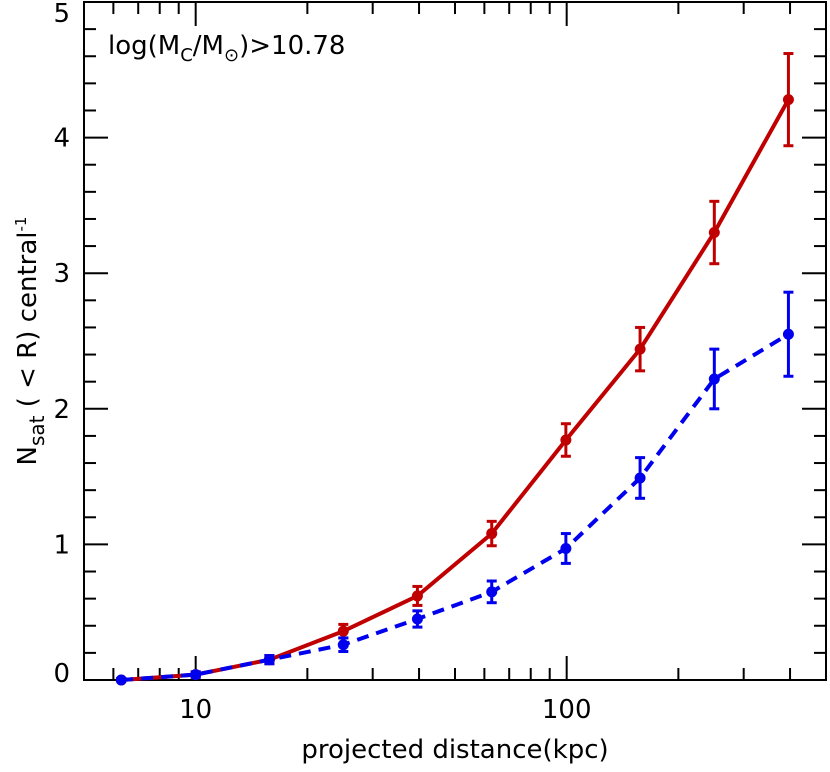 The width and height of the screenshot is (830, 772). I want to click on y-tick-label: 5, so click(61, 14).